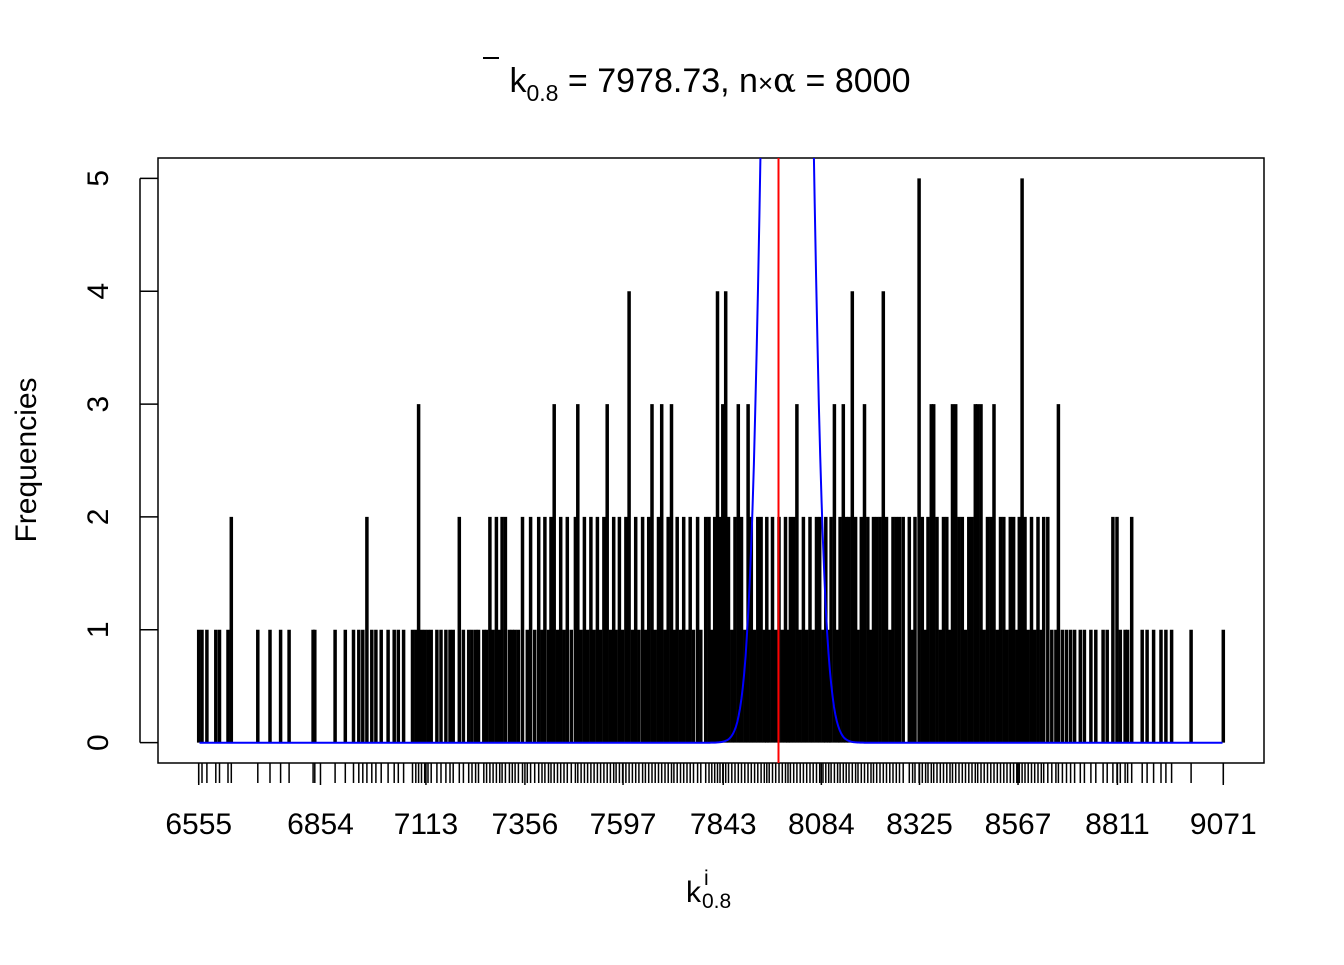  I want to click on y-tick-label: 2, so click(98, 517).